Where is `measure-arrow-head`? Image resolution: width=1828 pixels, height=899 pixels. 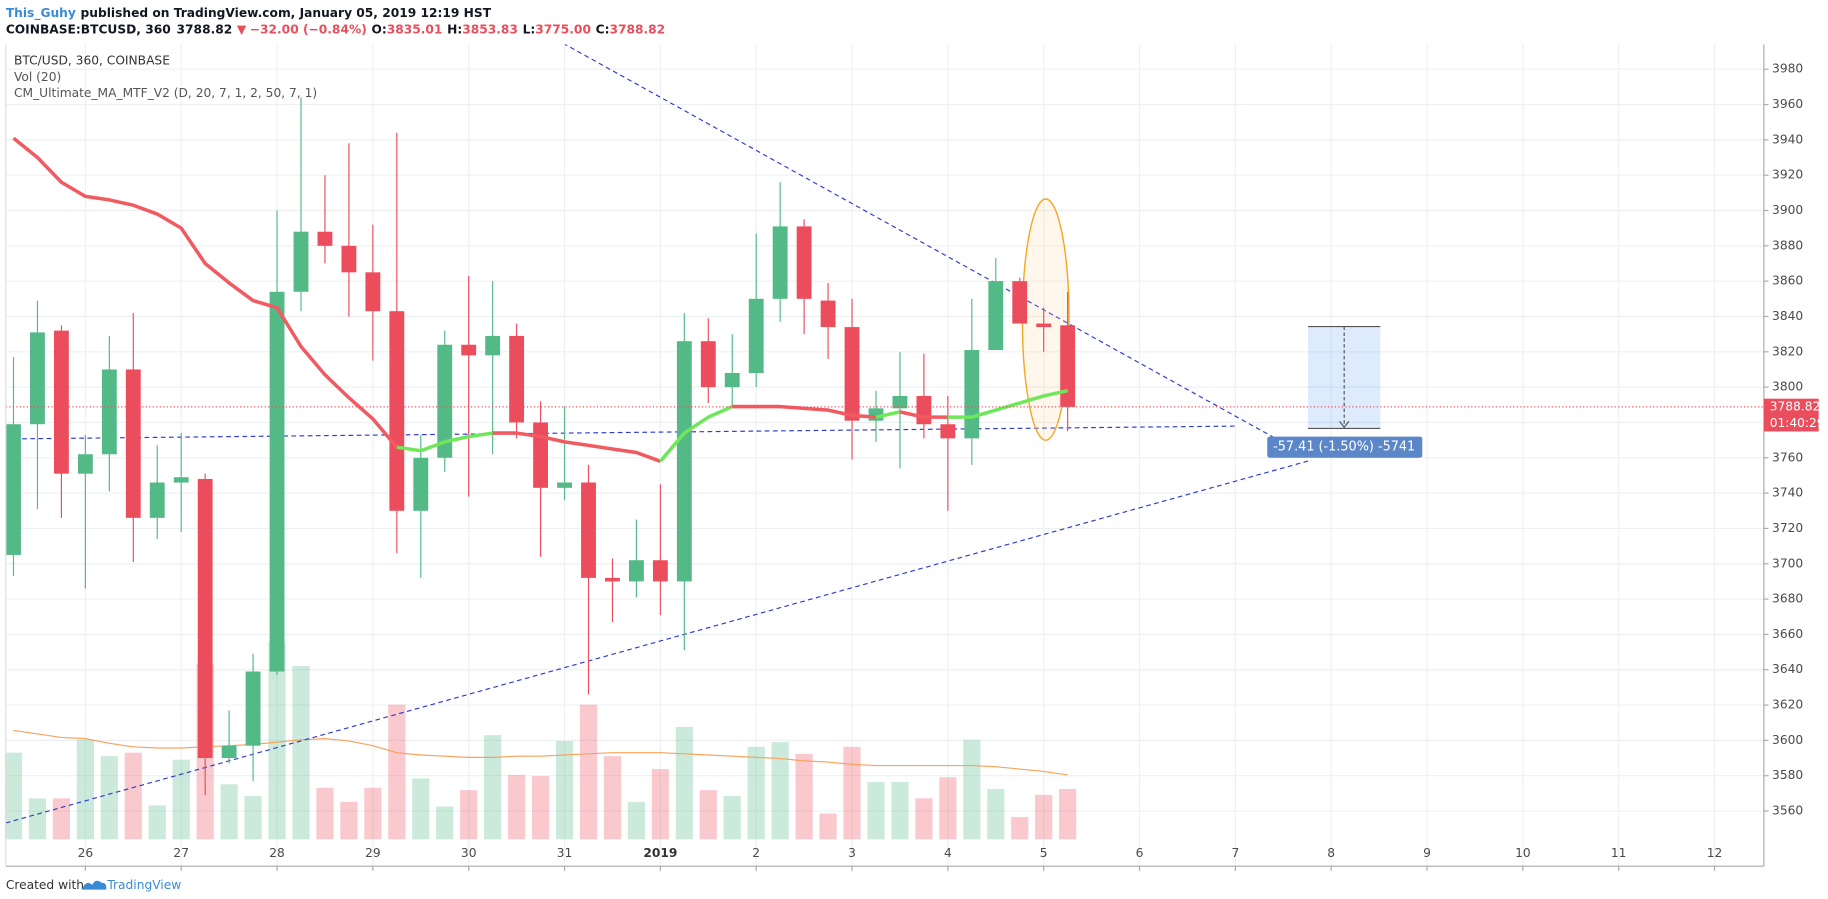
measure-arrow-head is located at coordinates (1344, 425).